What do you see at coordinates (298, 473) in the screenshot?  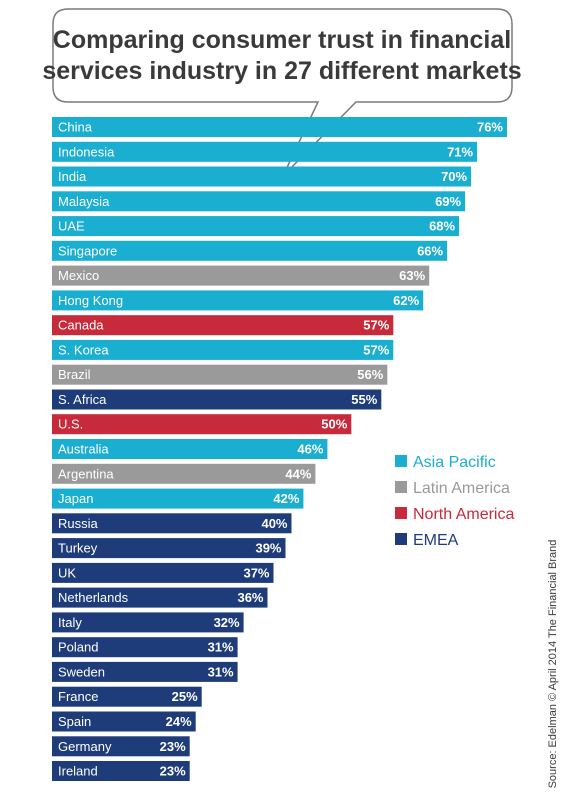 I see `value-label-argentina: 44%` at bounding box center [298, 473].